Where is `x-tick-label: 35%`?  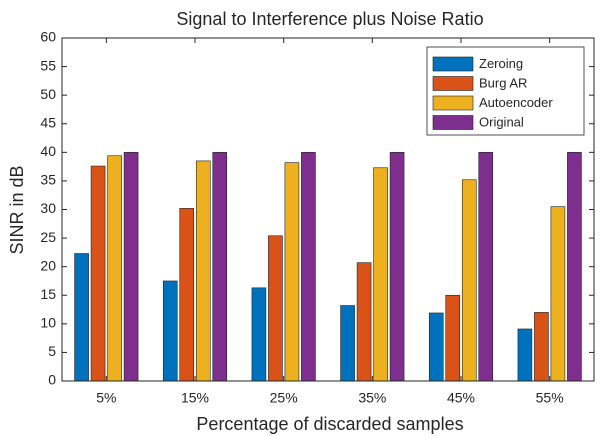
x-tick-label: 35% is located at coordinates (372, 398).